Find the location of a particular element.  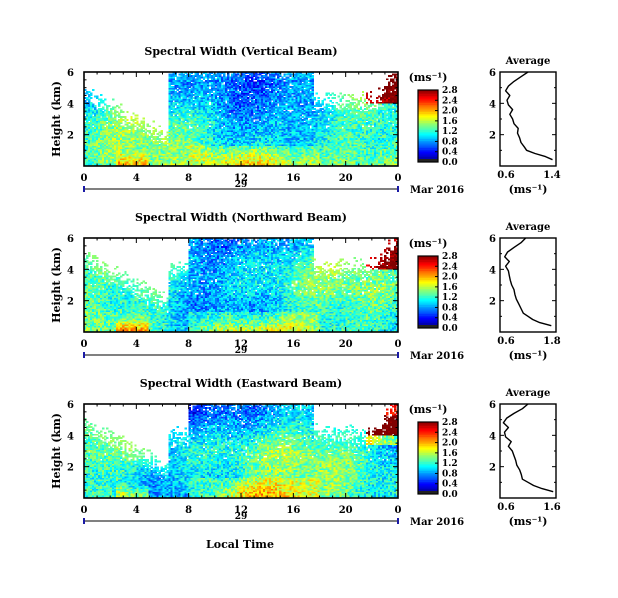

x-tick-label: 16 is located at coordinates (293, 178).